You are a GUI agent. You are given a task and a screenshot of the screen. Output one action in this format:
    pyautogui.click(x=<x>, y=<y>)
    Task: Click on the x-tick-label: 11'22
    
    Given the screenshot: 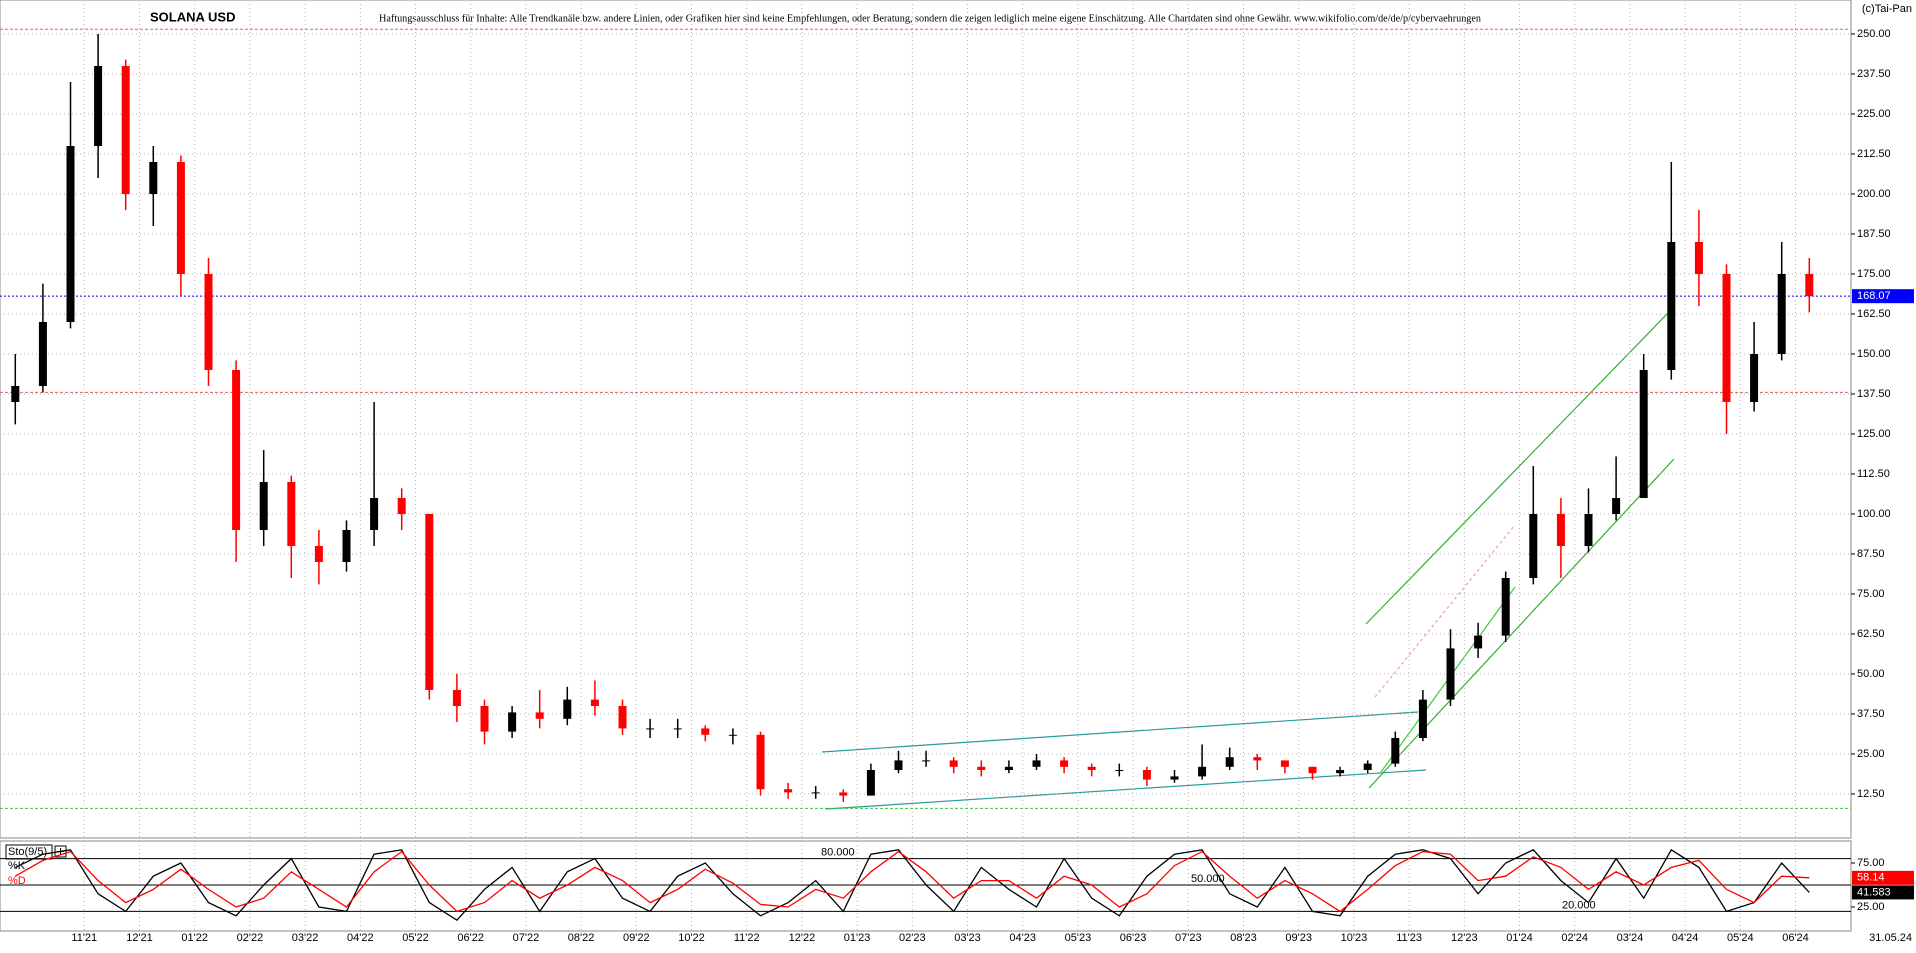 What is the action you would take?
    pyautogui.click(x=747, y=938)
    